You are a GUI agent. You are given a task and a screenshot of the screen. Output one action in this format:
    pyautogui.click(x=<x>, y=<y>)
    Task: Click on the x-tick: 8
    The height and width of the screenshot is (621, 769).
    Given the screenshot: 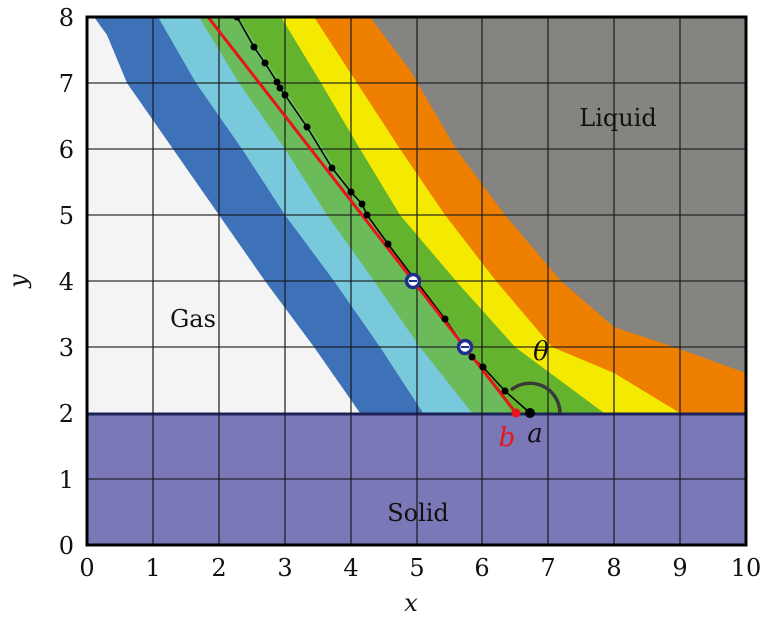 What is the action you would take?
    pyautogui.click(x=613, y=568)
    